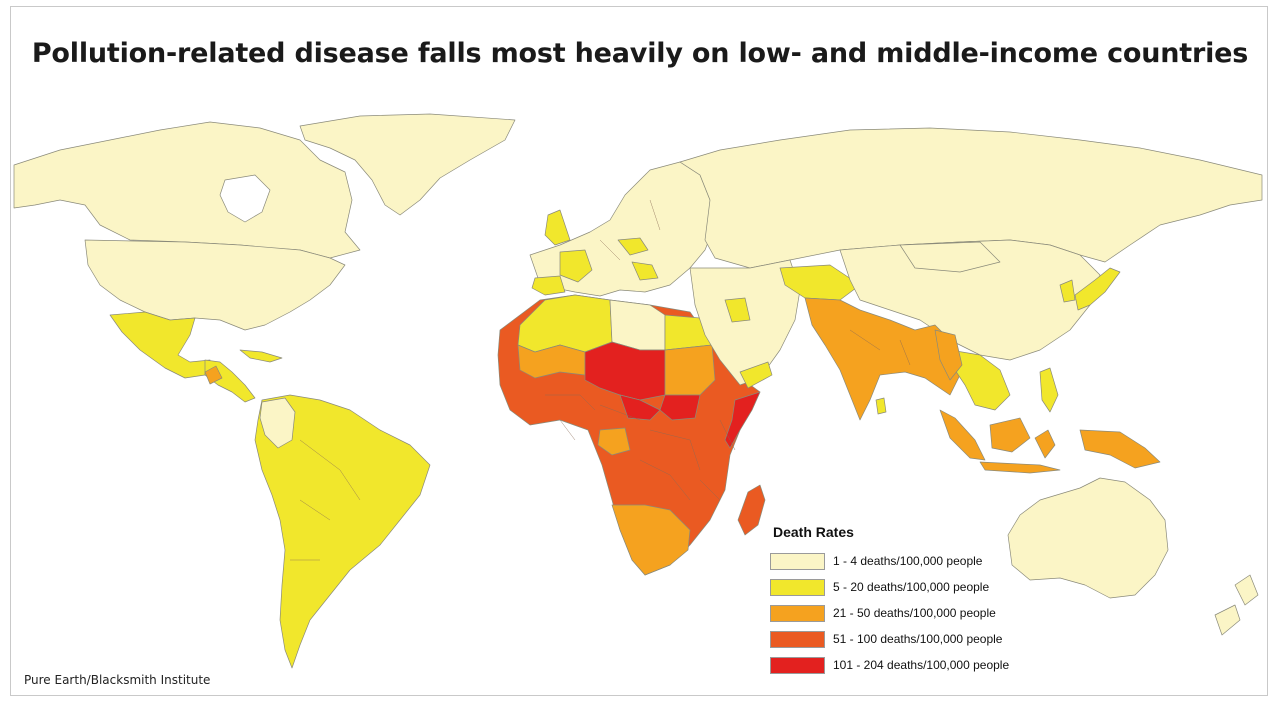 This screenshot has width=1280, height=705. Describe the element at coordinates (548, 285) in the screenshot. I see `region-spain` at that location.